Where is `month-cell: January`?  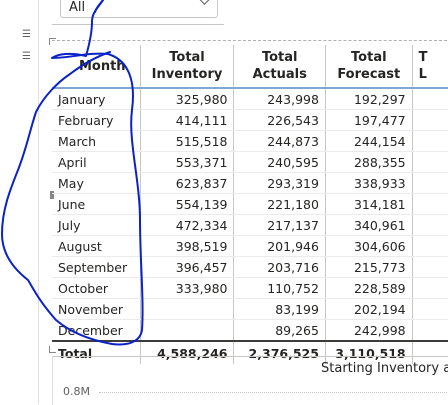
month-cell: January is located at coordinates (96, 99).